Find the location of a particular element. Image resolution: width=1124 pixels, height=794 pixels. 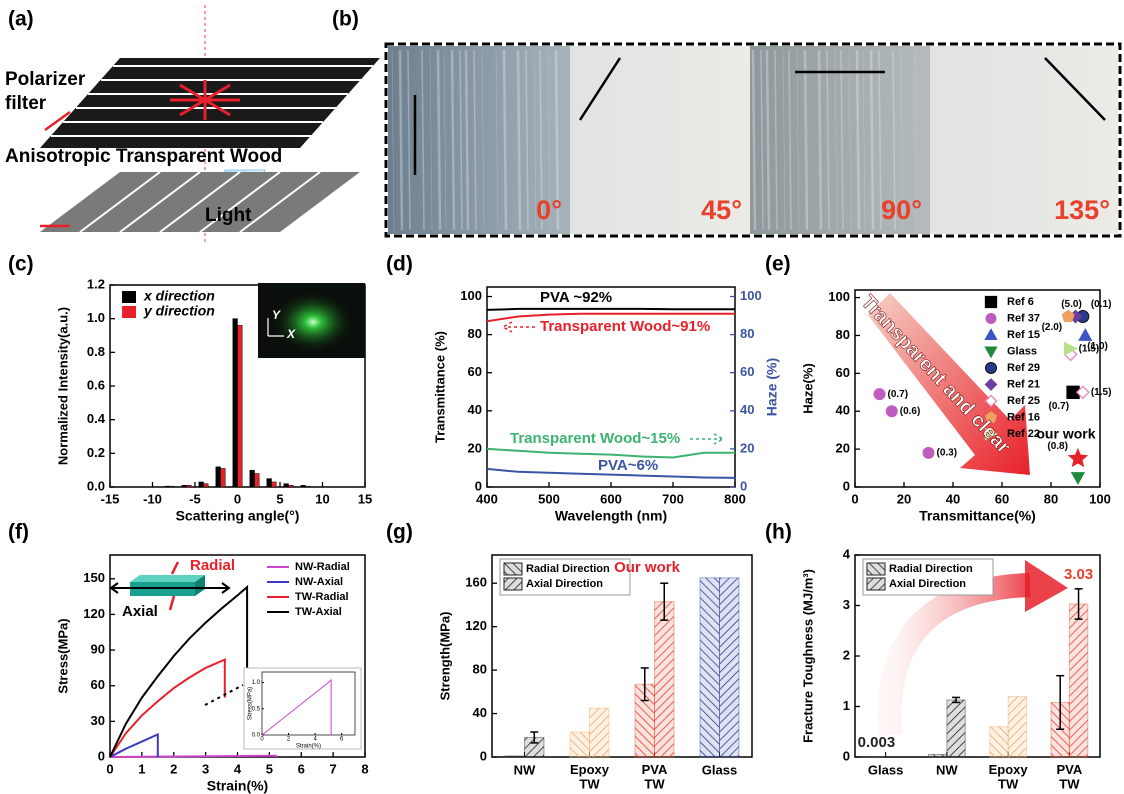

x-tick-label: 60 is located at coordinates (1002, 498).